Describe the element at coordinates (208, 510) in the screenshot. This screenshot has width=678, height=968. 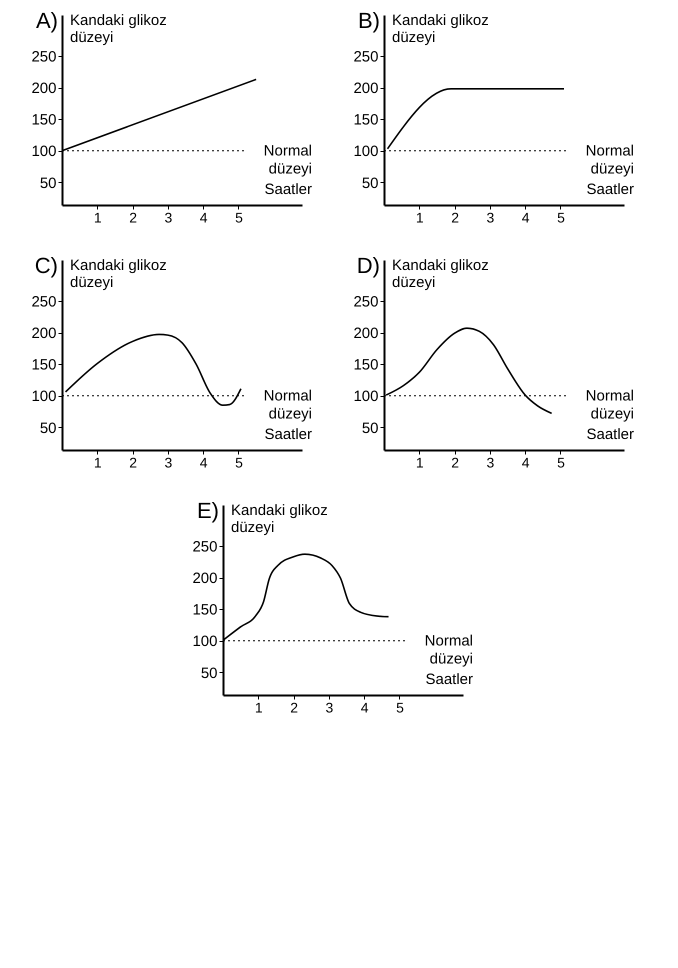
I see `chart-title: E)` at that location.